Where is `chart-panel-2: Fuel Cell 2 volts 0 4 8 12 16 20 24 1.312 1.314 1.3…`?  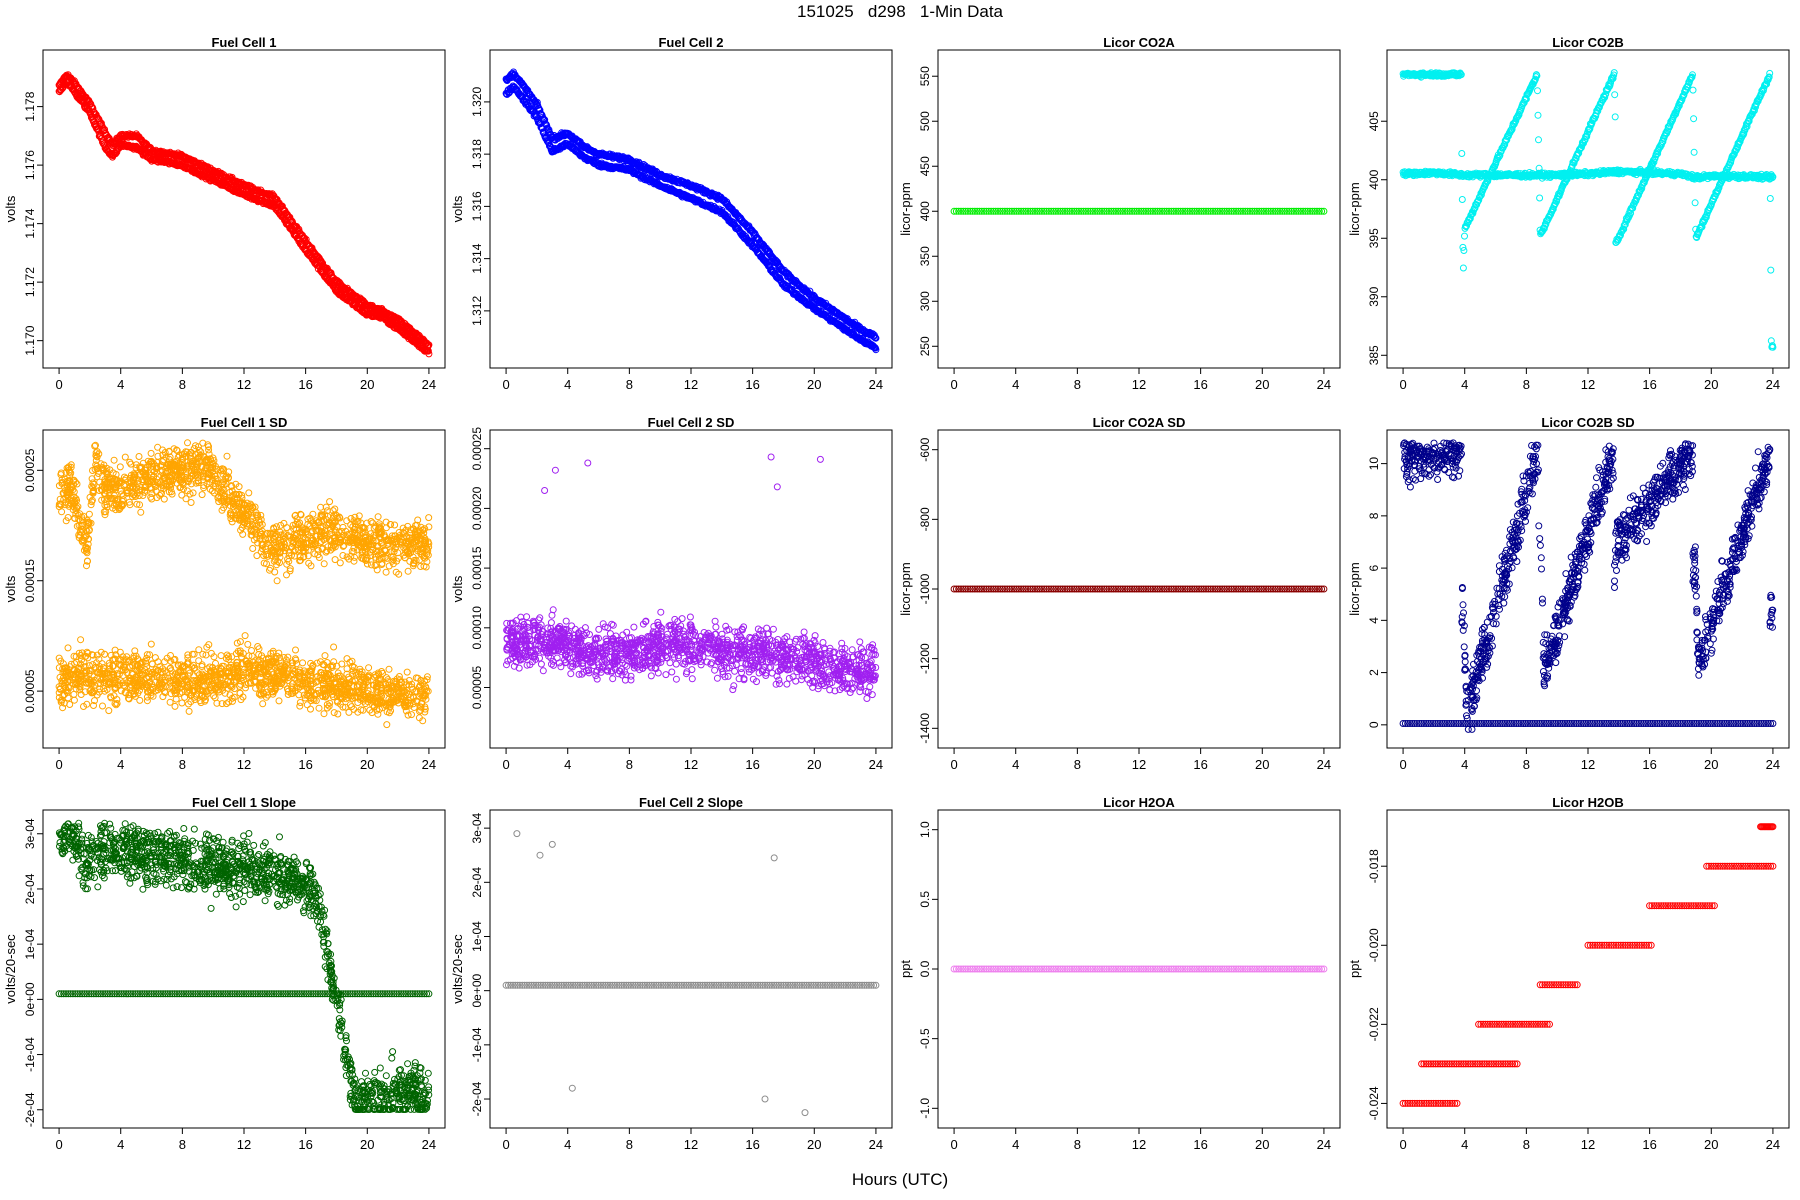
chart-panel-2: Fuel Cell 2 volts 0 4 8 12 16 20 24 1.312 1.314 1.3… is located at coordinates (671, 213).